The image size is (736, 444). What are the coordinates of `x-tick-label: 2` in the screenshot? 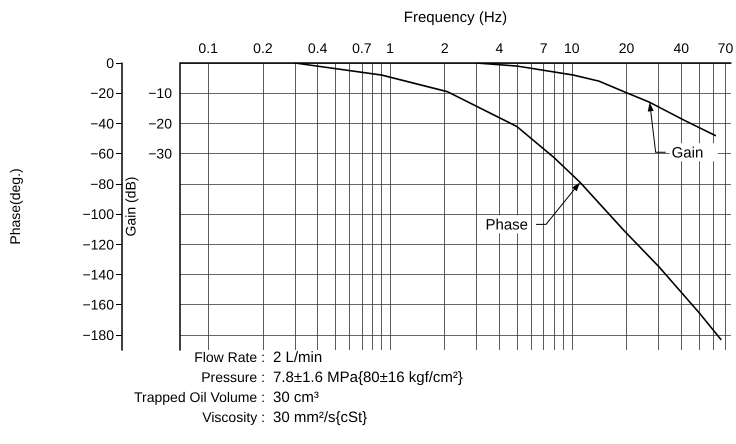 It's located at (444, 48).